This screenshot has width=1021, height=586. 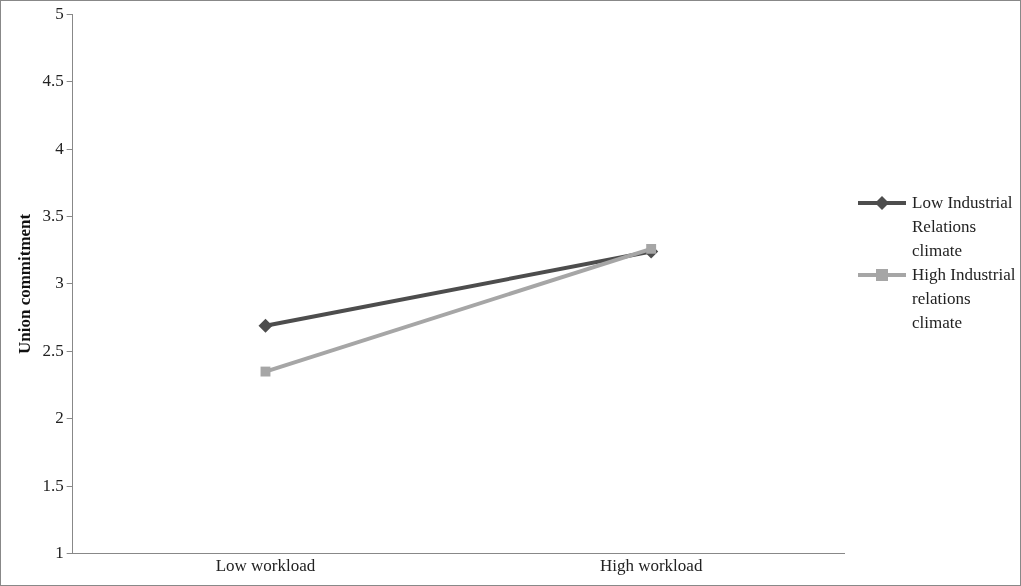 I want to click on y-tick-label: 1, so click(x=59, y=553).